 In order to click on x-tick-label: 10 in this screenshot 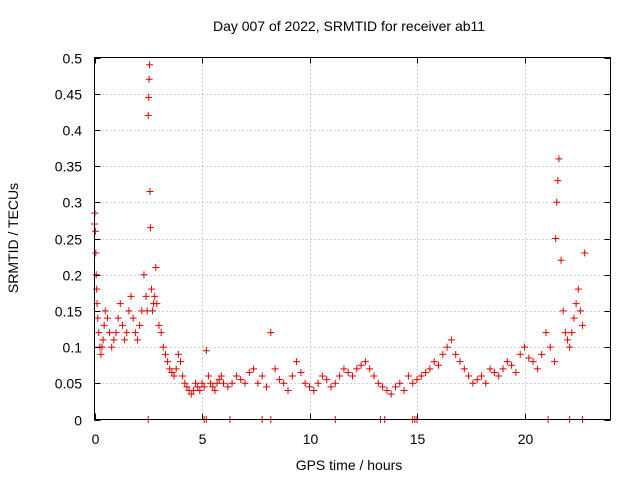, I will do `click(311, 439)`.